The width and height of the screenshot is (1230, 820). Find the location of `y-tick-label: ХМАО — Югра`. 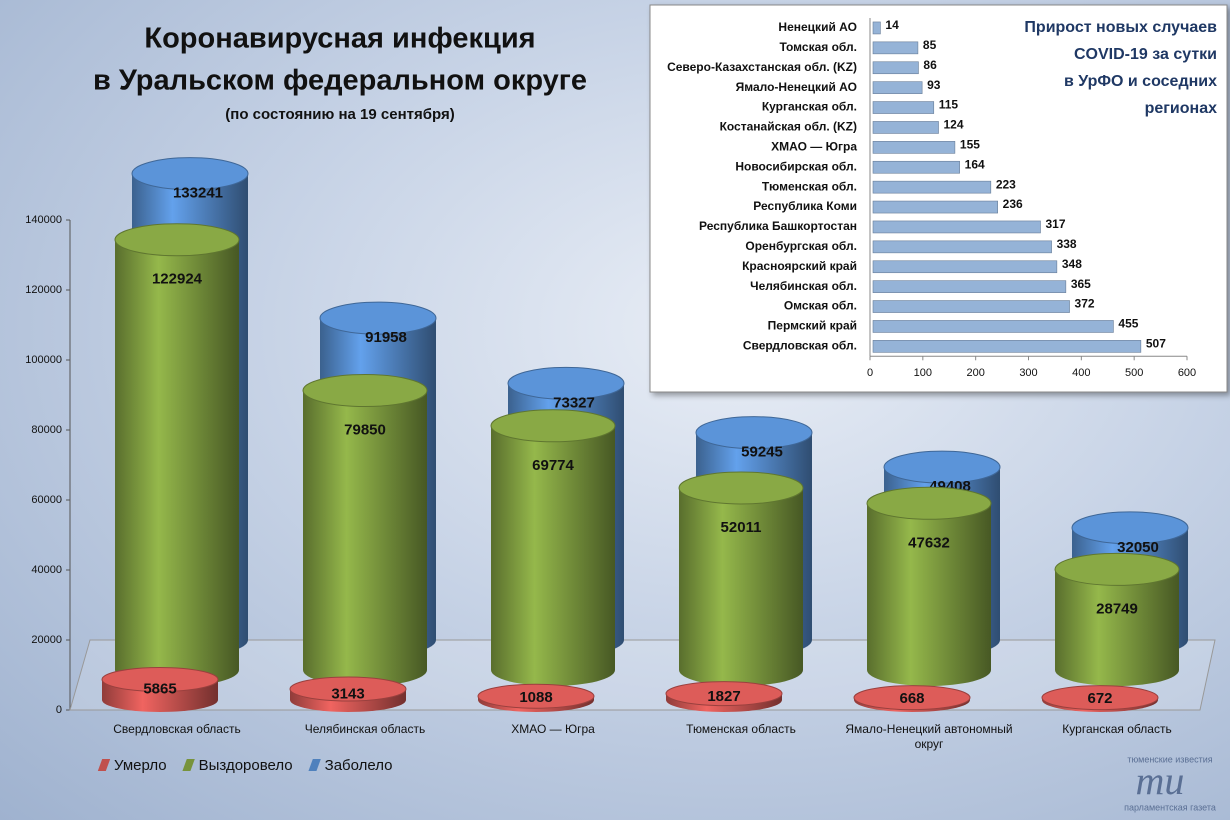

y-tick-label: ХМАО — Югра is located at coordinates (814, 147).